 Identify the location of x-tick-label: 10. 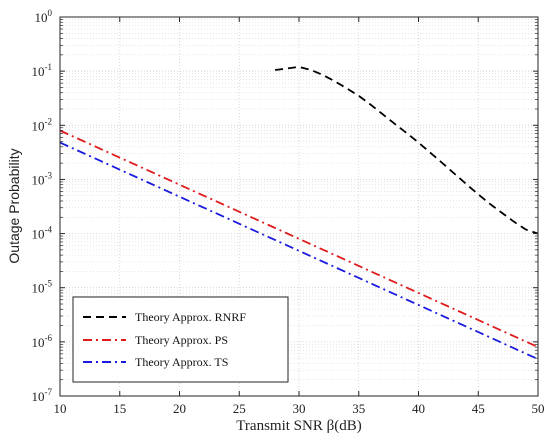
(60, 408).